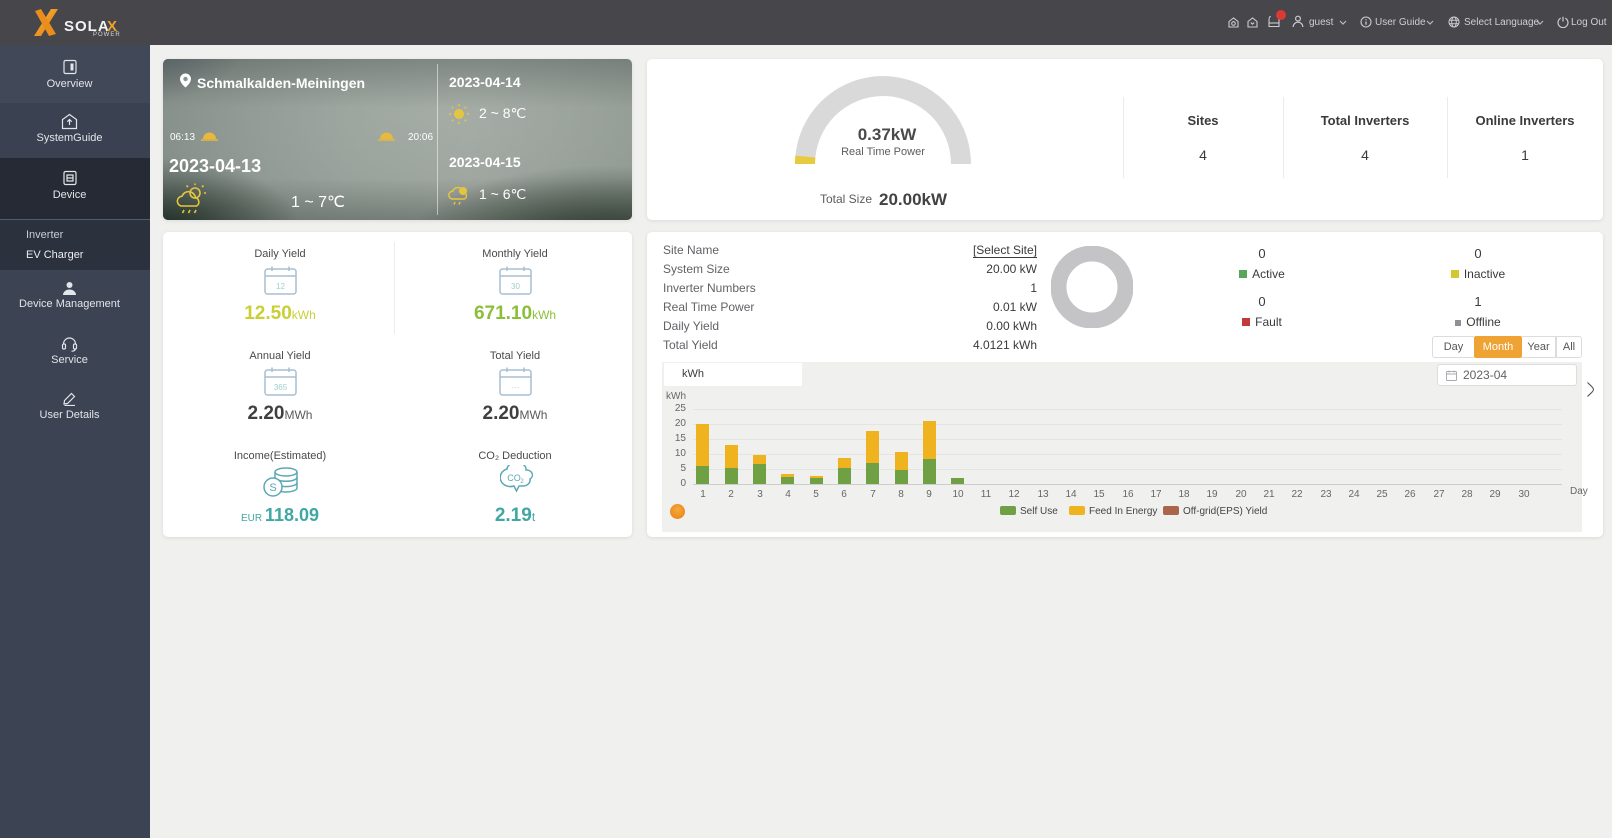 Image resolution: width=1612 pixels, height=838 pixels. I want to click on svg-text: X, so click(112, 26).